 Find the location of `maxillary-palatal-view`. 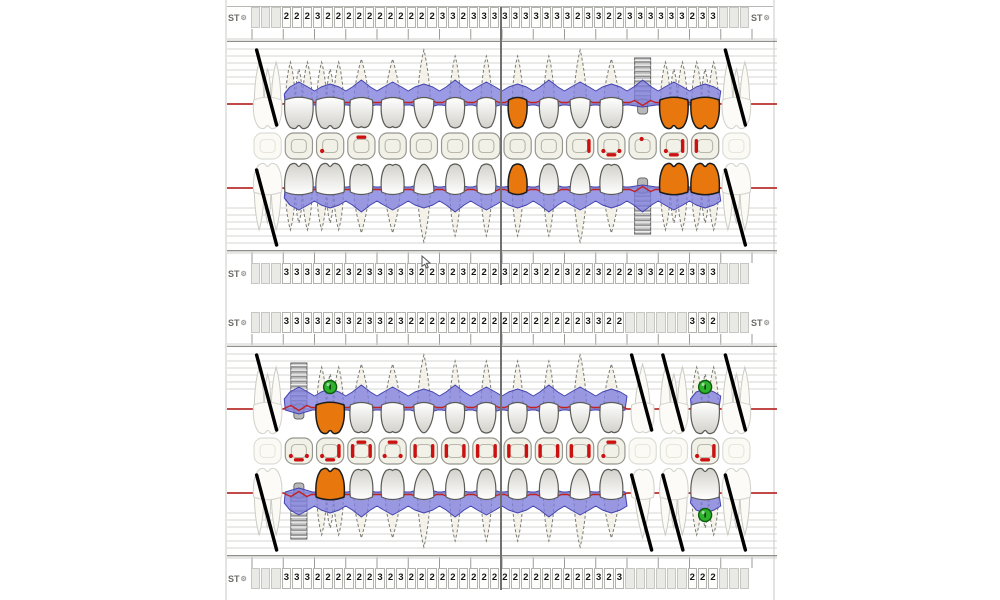

maxillary-palatal-view is located at coordinates (502, 206).